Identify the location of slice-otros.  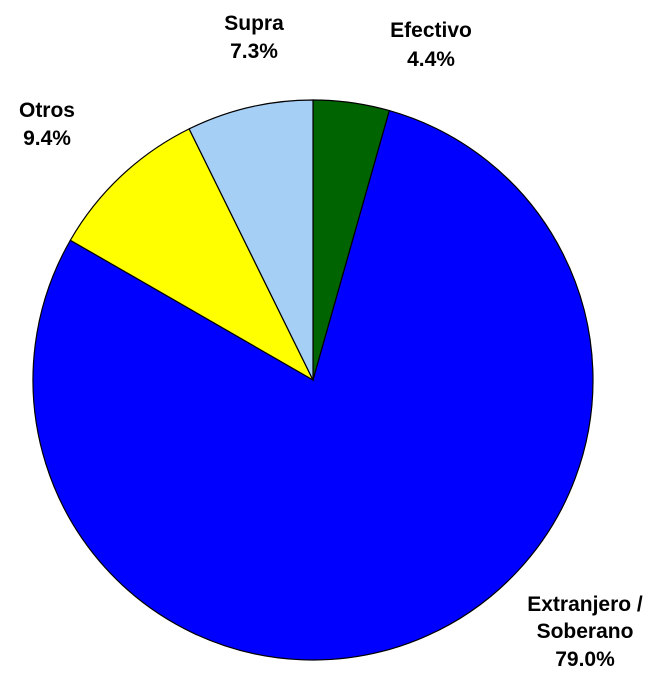
(192, 255).